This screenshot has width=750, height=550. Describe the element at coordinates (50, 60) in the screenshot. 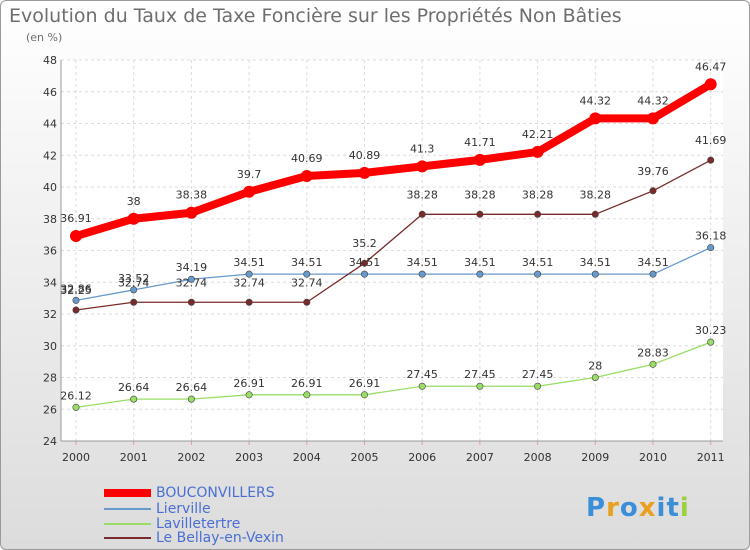

I see `y-tick-label: 48` at that location.